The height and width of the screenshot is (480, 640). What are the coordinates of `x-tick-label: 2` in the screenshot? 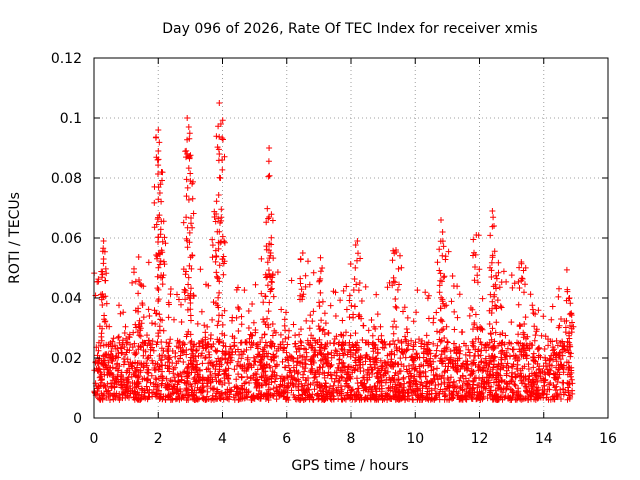 It's located at (158, 439).